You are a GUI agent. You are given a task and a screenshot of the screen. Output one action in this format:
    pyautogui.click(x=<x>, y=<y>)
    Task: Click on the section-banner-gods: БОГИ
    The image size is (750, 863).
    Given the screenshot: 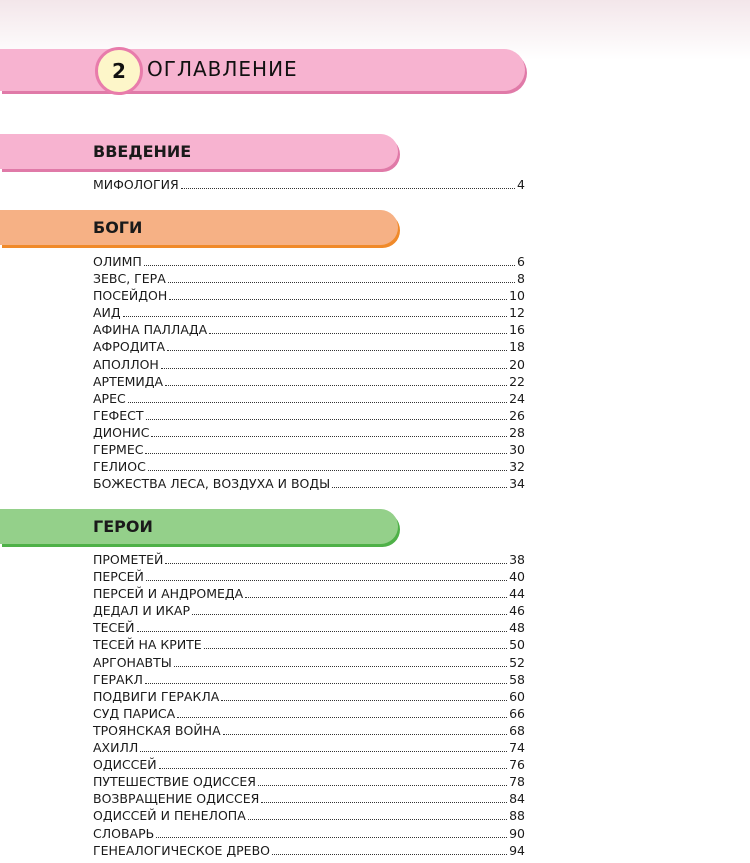 What is the action you would take?
    pyautogui.click(x=199, y=227)
    